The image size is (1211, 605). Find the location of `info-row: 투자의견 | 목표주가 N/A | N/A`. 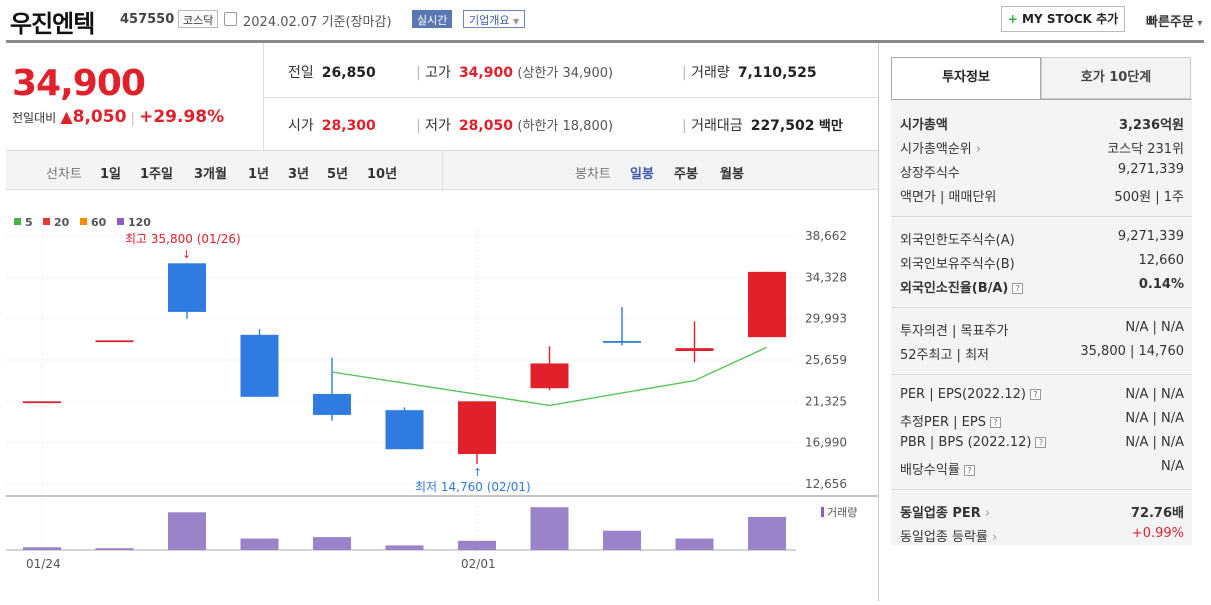

info-row: 투자의견 | 목표주가 N/A | N/A is located at coordinates (1042, 331).